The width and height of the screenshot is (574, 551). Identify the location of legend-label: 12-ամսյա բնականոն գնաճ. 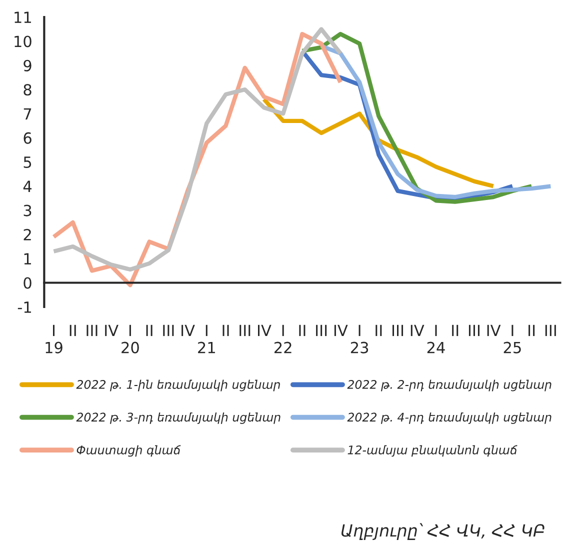
(433, 451).